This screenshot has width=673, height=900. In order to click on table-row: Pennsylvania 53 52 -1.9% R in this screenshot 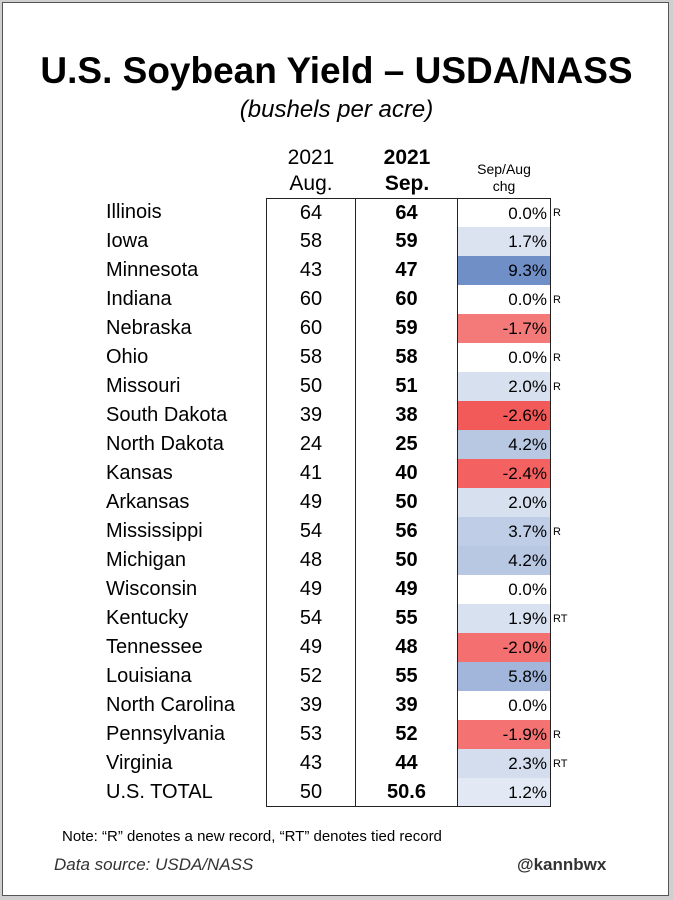, I will do `click(336, 734)`.